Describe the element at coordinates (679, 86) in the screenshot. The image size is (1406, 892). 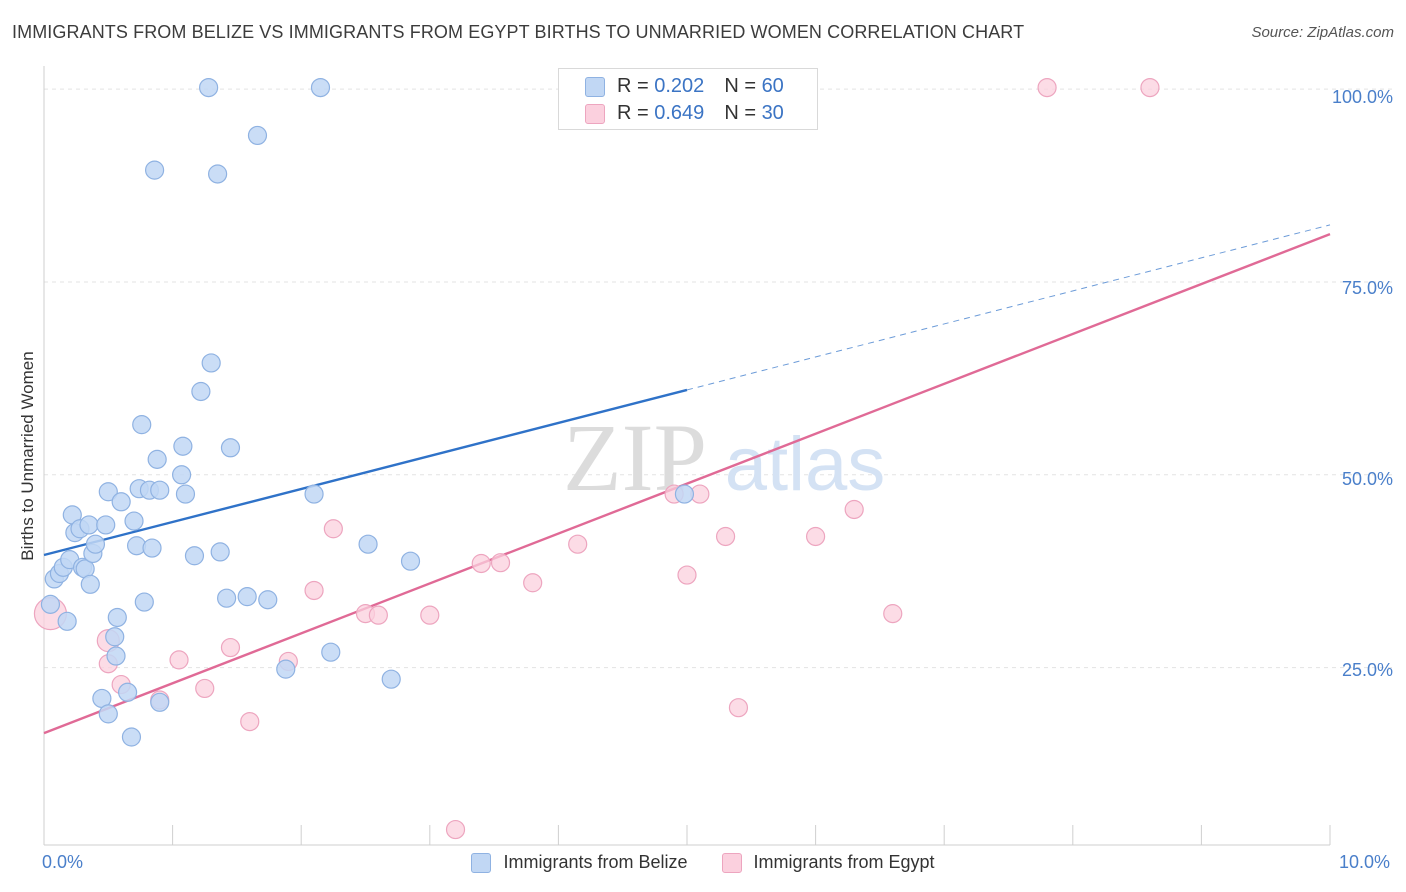
I see `belize-r-value: 0.202` at that location.